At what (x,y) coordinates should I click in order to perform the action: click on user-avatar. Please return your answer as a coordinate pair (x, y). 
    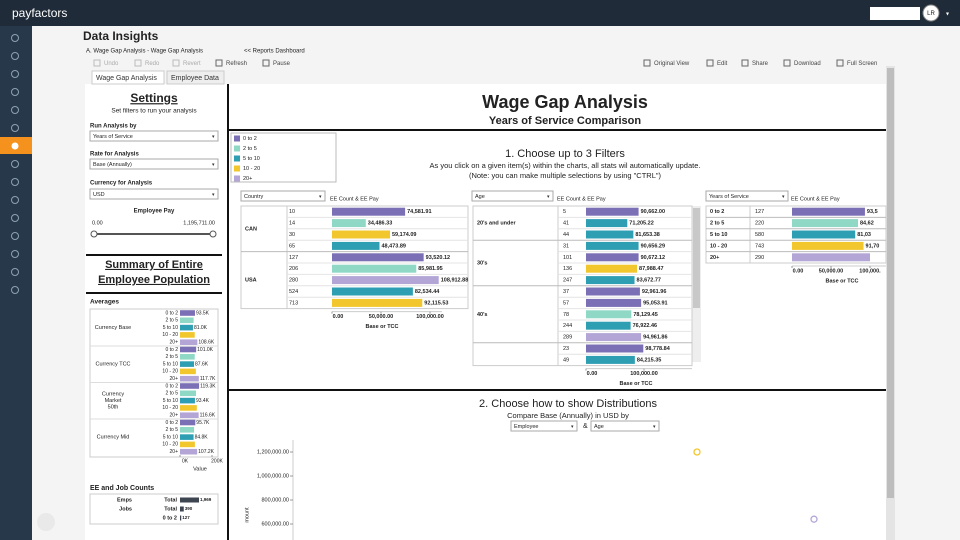
    Looking at the image, I should click on (931, 13).